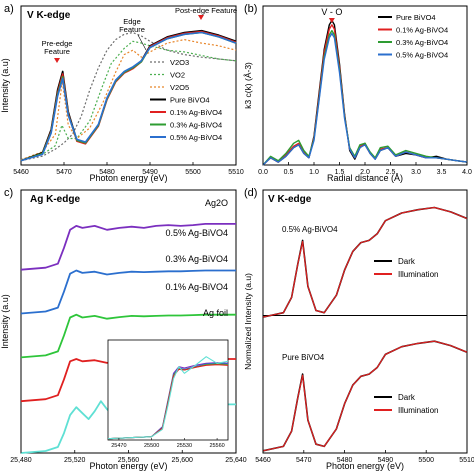 This screenshot has height=474, width=474. What do you see at coordinates (248, 85) in the screenshot?
I see `panel-b-ylabel: k3 c(k) (Å-3)` at bounding box center [248, 85].